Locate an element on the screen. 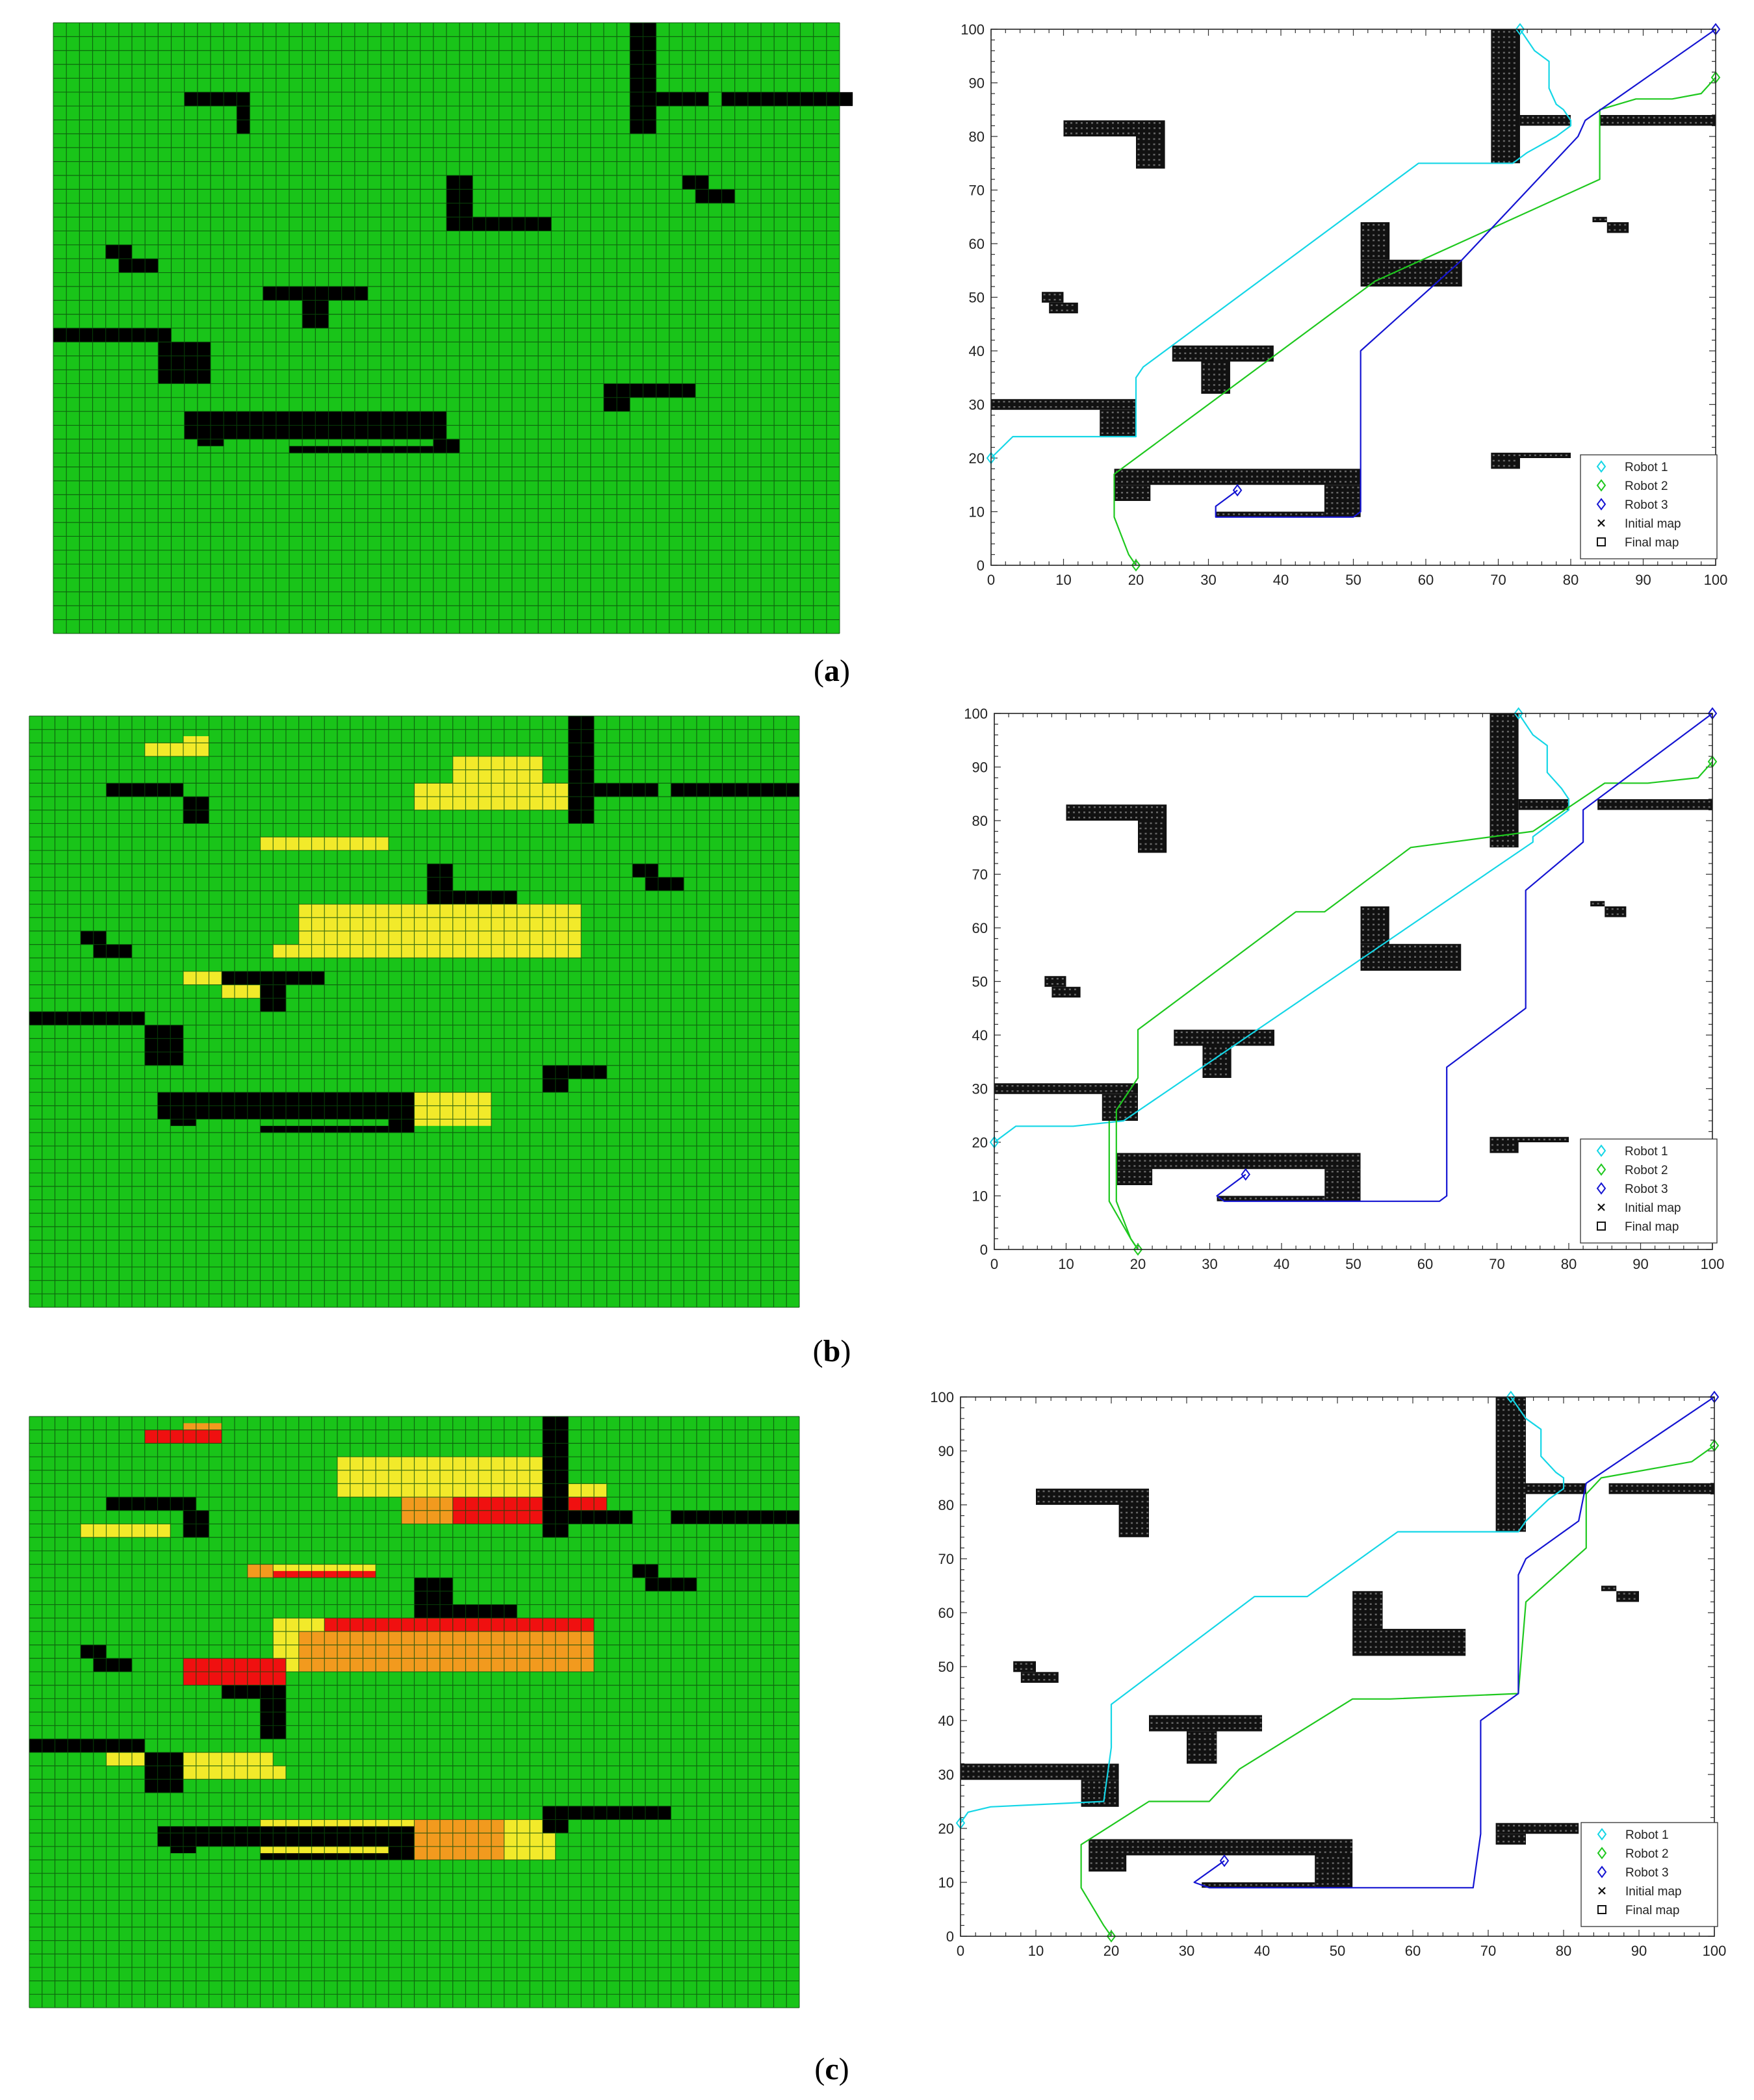  panel-caption: (b) is located at coordinates (832, 1351).